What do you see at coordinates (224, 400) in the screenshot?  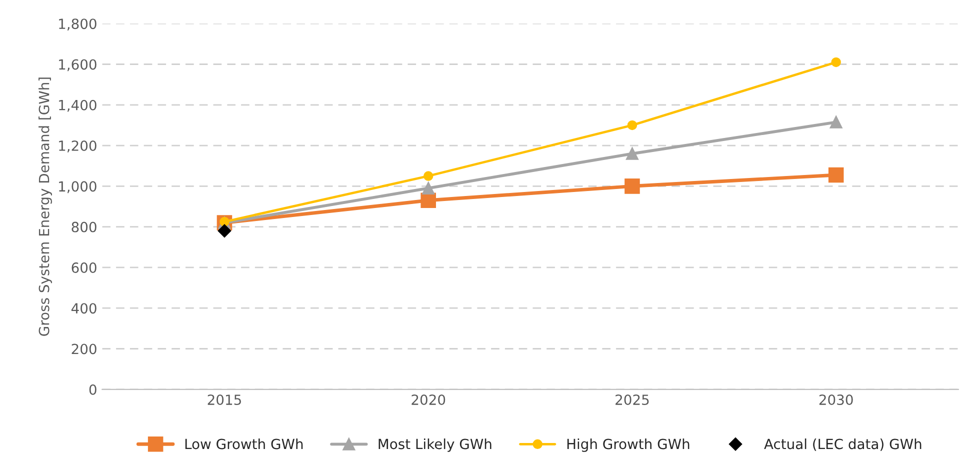 I see `x-tick-label: 2015` at bounding box center [224, 400].